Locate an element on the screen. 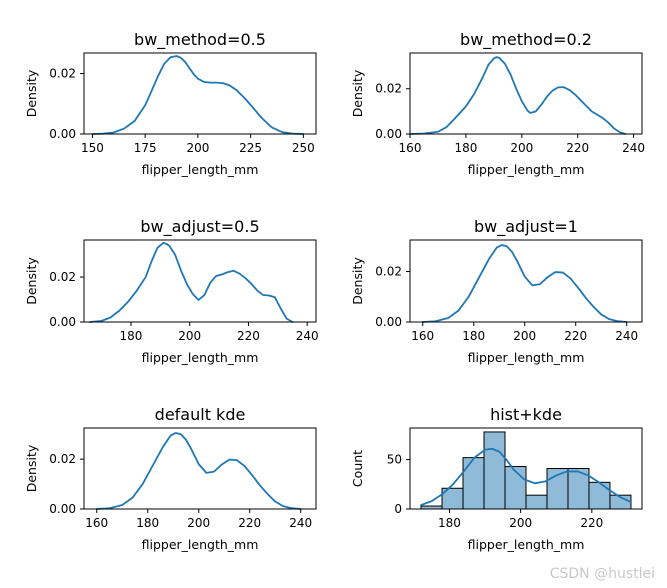 Image resolution: width=667 pixels, height=588 pixels. y-axis-label: Count is located at coordinates (357, 468).